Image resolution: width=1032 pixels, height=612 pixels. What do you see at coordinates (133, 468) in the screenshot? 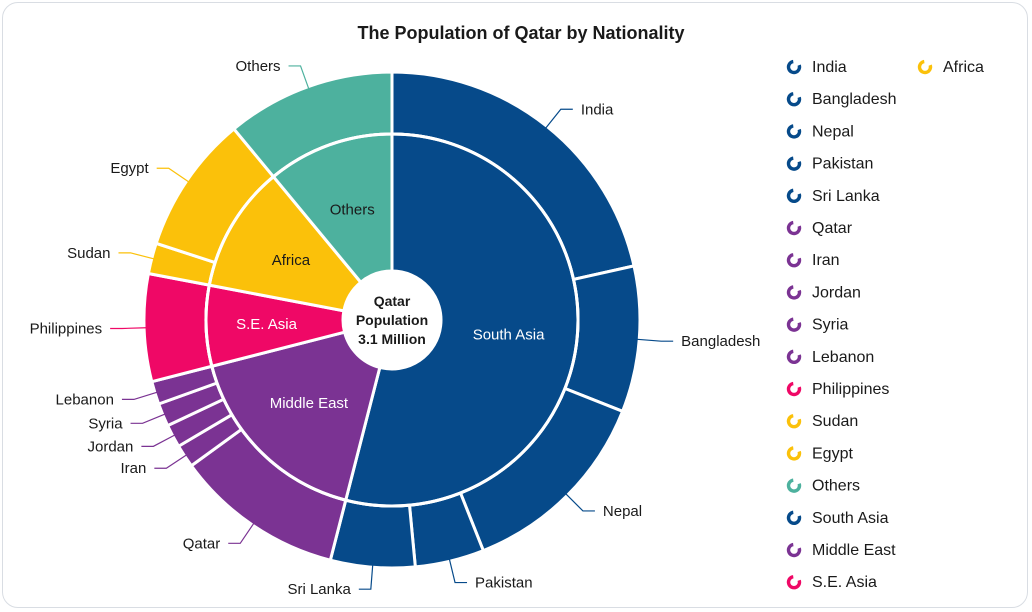
I see `outer-label-iran: Iran` at bounding box center [133, 468].